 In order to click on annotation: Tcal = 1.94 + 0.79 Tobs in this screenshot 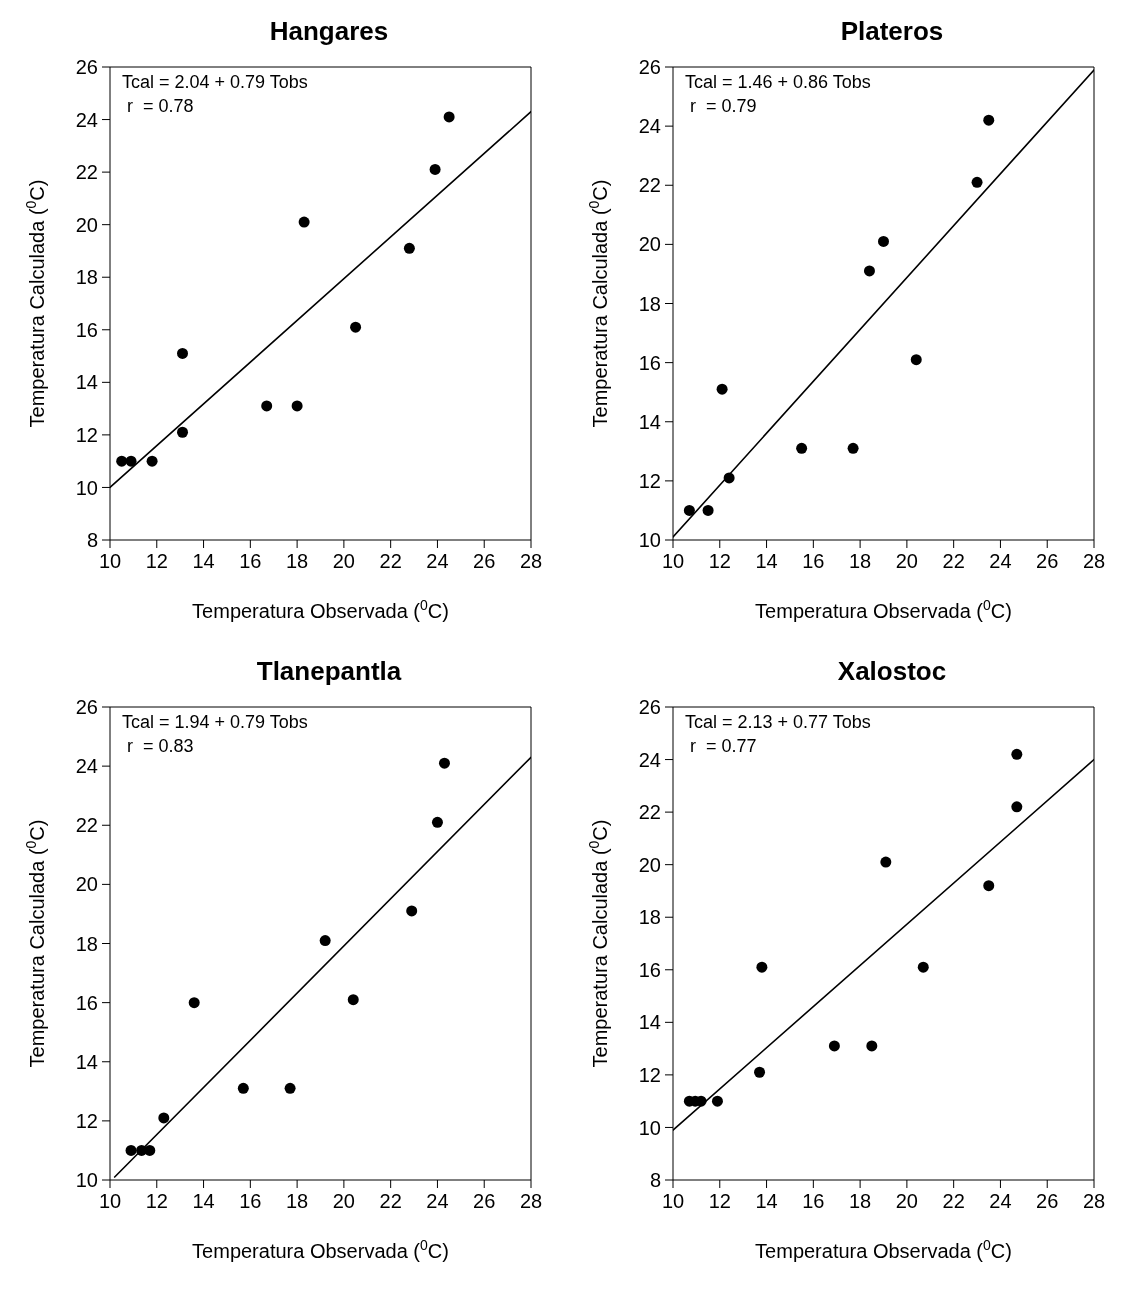, I will do `click(215, 722)`.